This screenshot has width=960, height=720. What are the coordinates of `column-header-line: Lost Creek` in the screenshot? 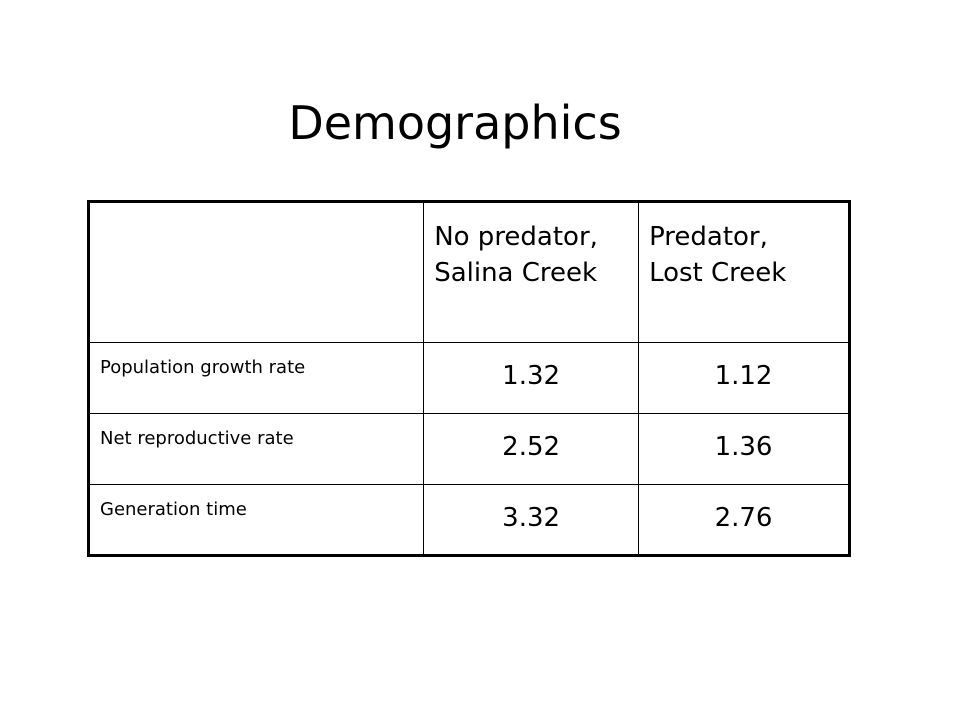 It's located at (718, 273).